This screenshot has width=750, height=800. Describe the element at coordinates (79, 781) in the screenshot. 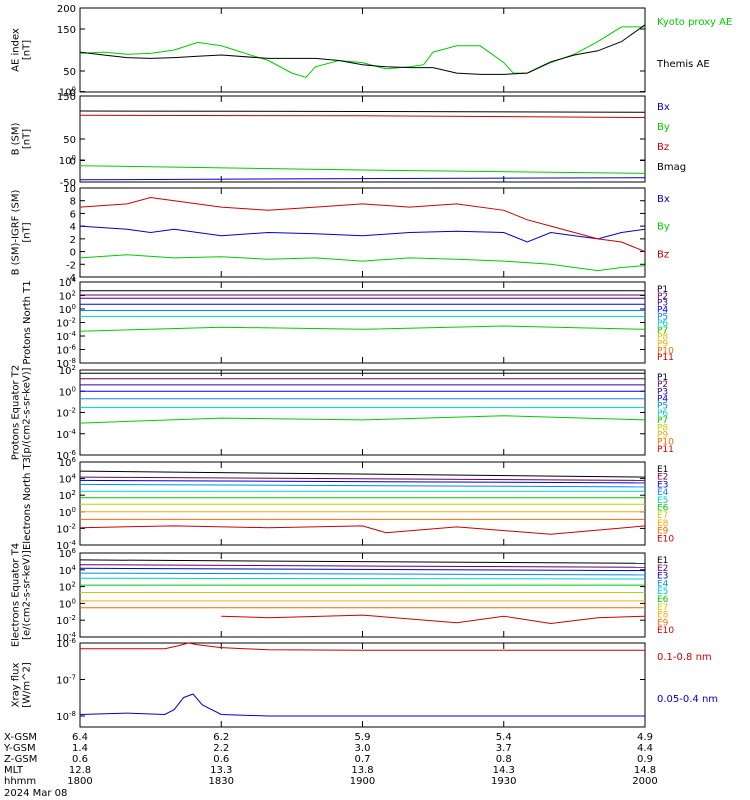

I see `x-row-value: 1800` at that location.